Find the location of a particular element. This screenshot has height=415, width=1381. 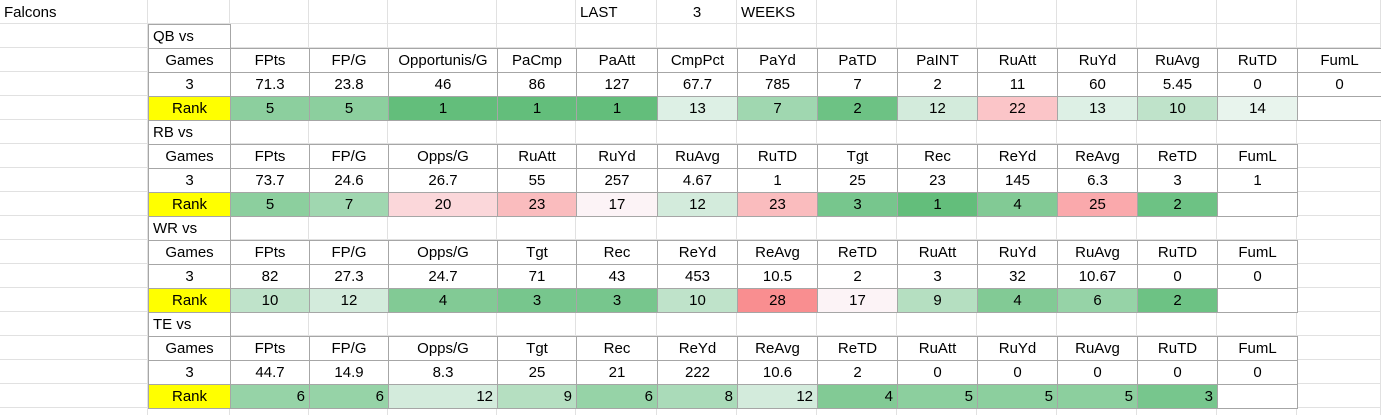

column-header: RuAvg is located at coordinates (1097, 348).